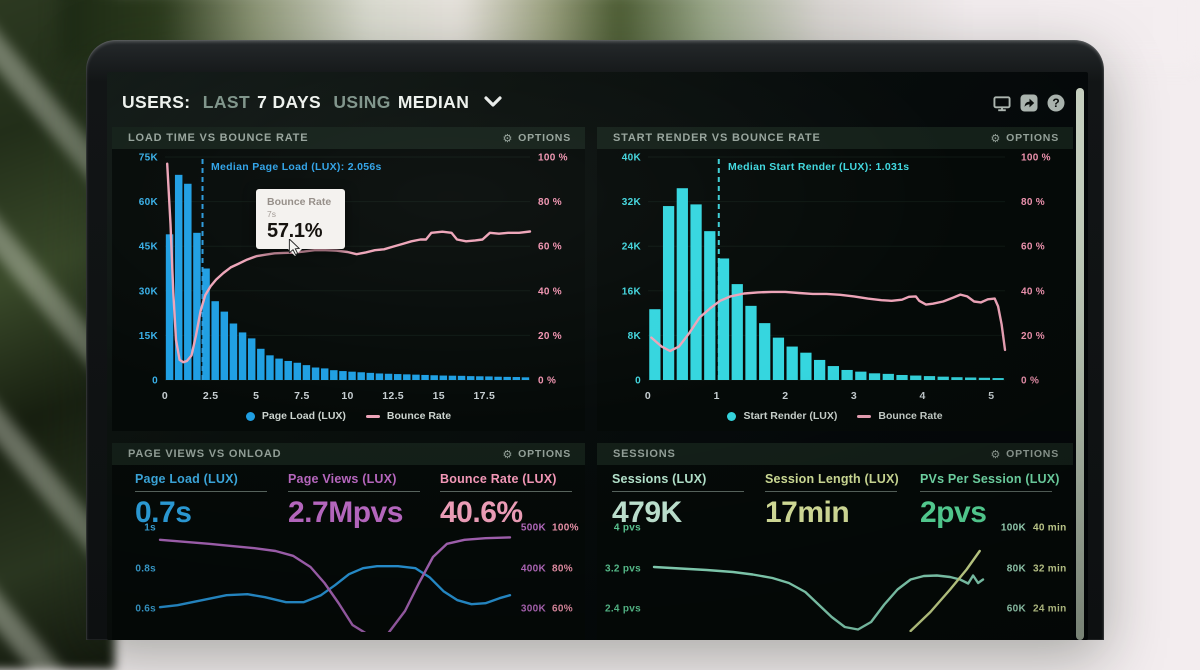 Image resolution: width=1200 pixels, height=670 pixels. Describe the element at coordinates (953, 512) in the screenshot. I see `metric-value: 2pvs` at that location.